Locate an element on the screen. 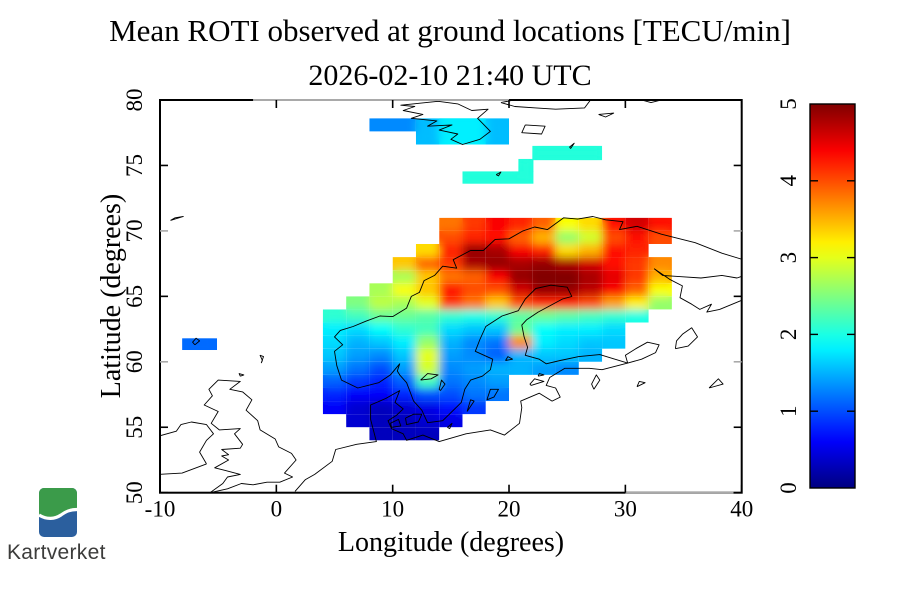 This screenshot has width=900, height=600. coastline-ireland is located at coordinates (187, 448).